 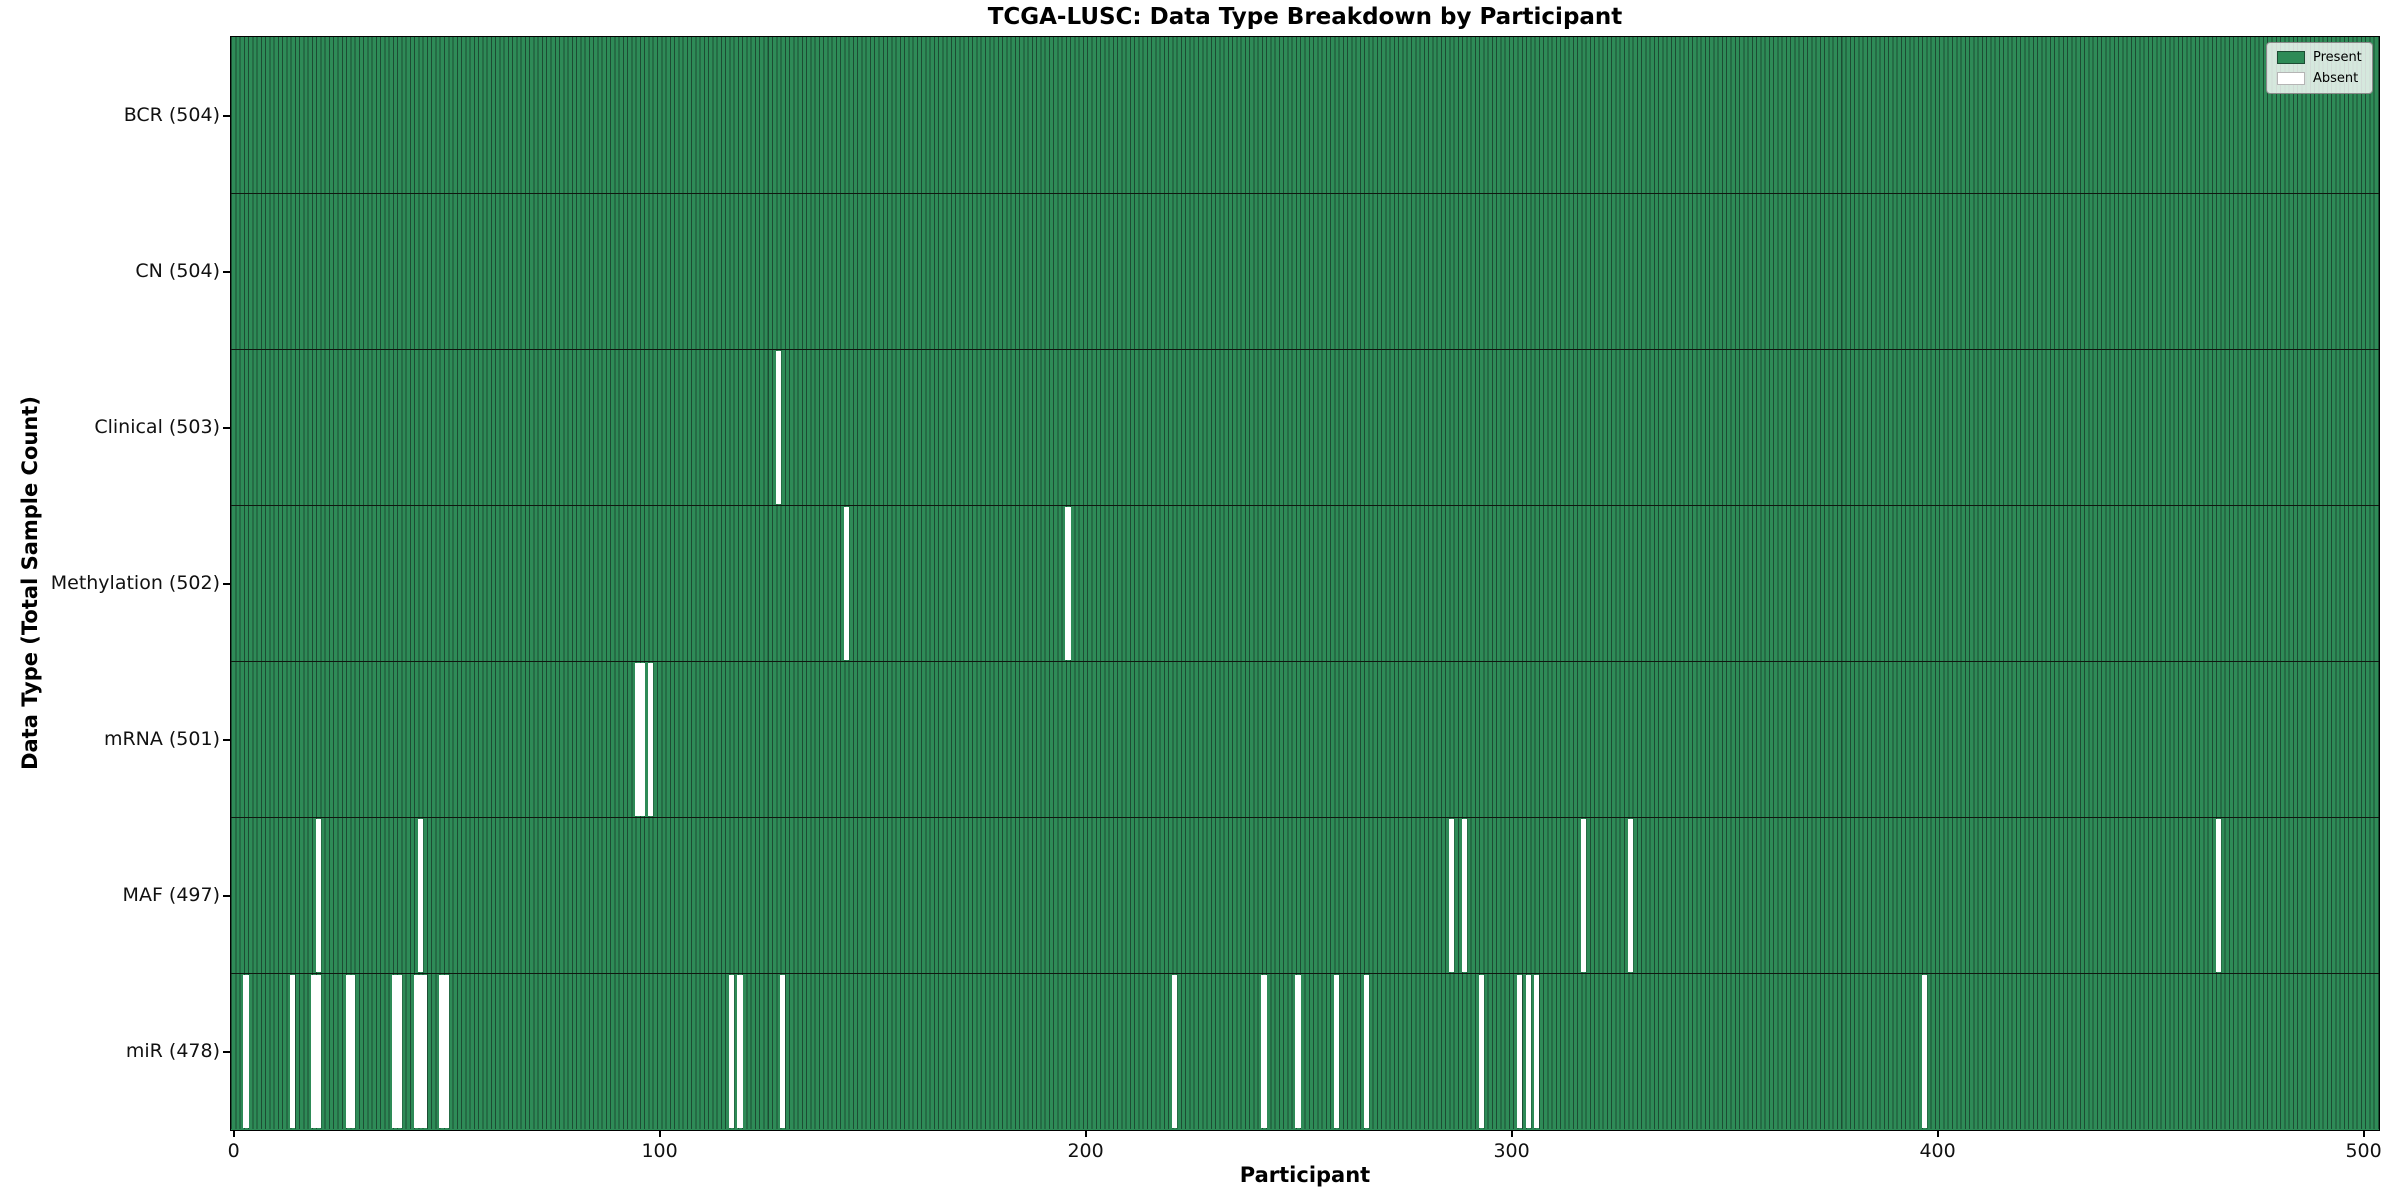 I want to click on y-tick-label: mRNA (501), so click(x=161, y=738).